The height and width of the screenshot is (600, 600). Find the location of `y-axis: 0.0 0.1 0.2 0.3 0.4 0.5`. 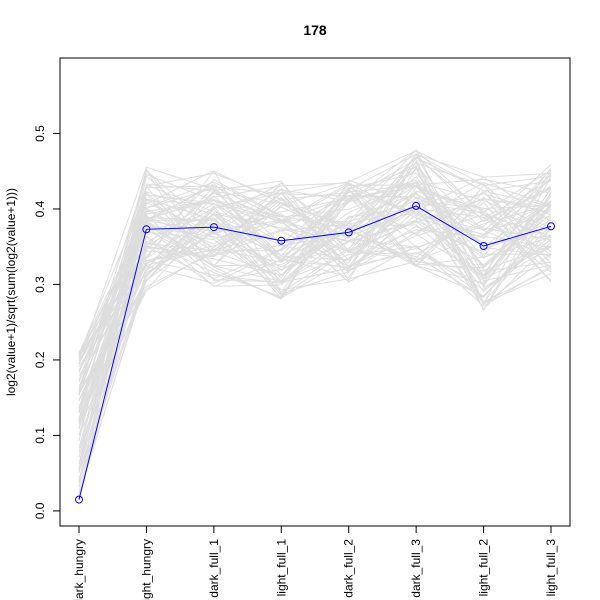

y-axis: 0.0 0.1 0.2 0.3 0.4 0.5 is located at coordinates (47, 322).